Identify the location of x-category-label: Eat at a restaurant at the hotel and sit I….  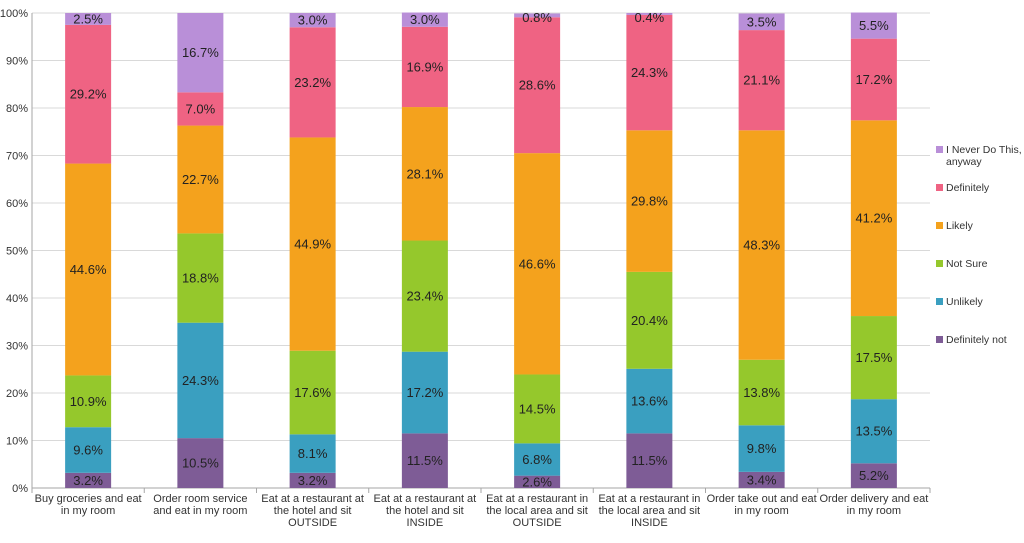
(425, 511).